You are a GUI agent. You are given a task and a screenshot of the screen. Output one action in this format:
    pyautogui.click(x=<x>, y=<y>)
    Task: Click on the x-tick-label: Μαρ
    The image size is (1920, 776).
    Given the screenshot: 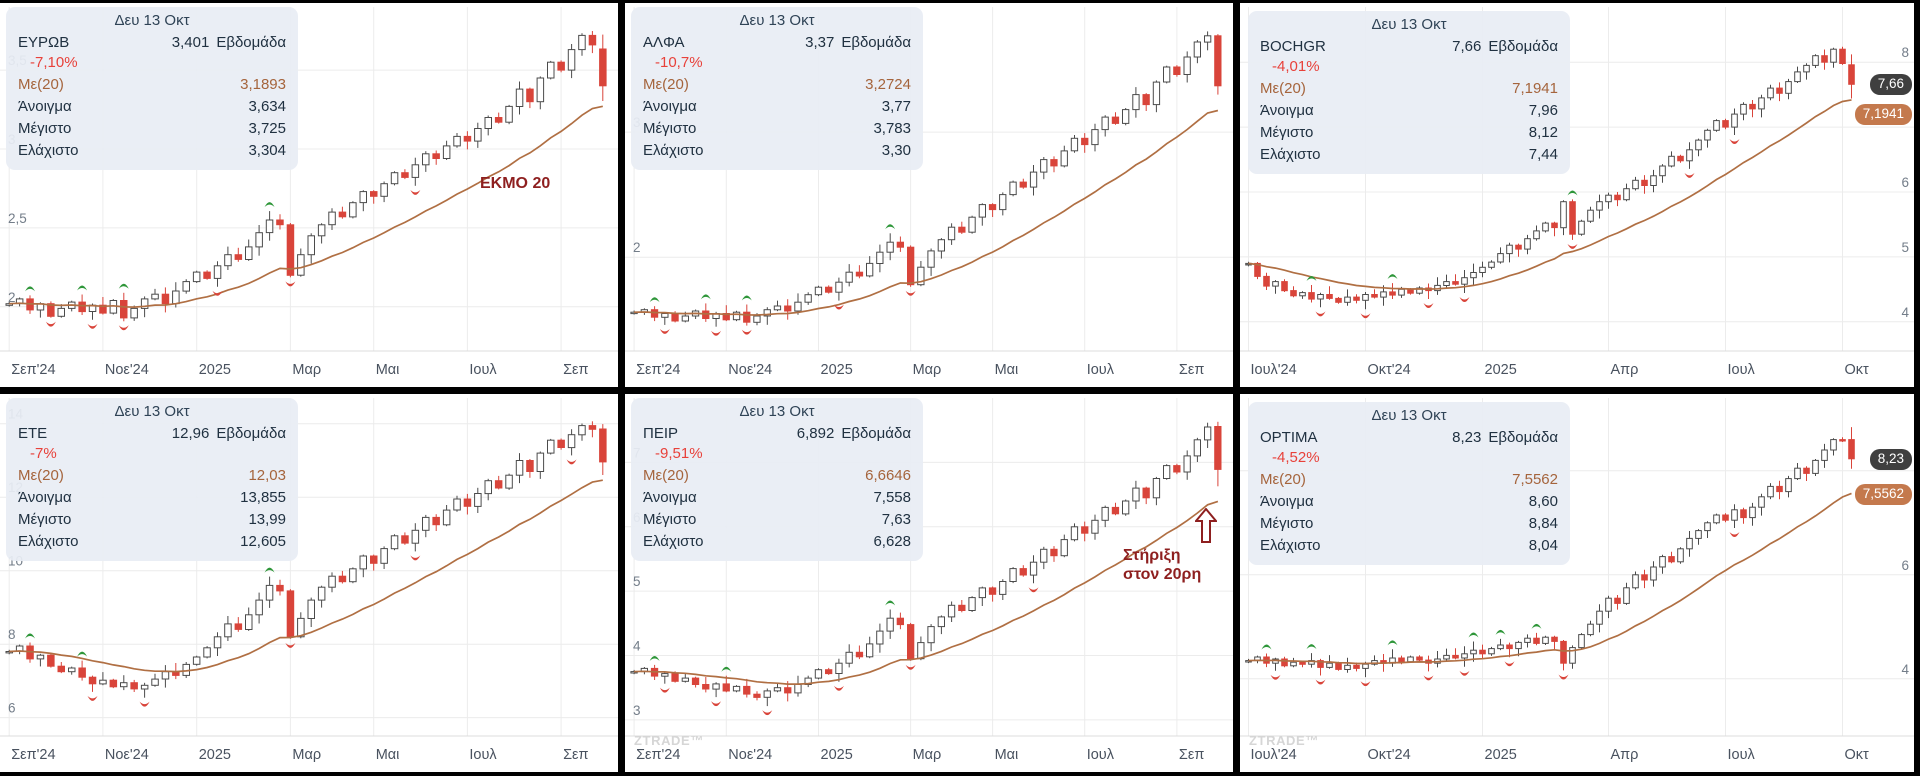 What is the action you would take?
    pyautogui.click(x=306, y=370)
    